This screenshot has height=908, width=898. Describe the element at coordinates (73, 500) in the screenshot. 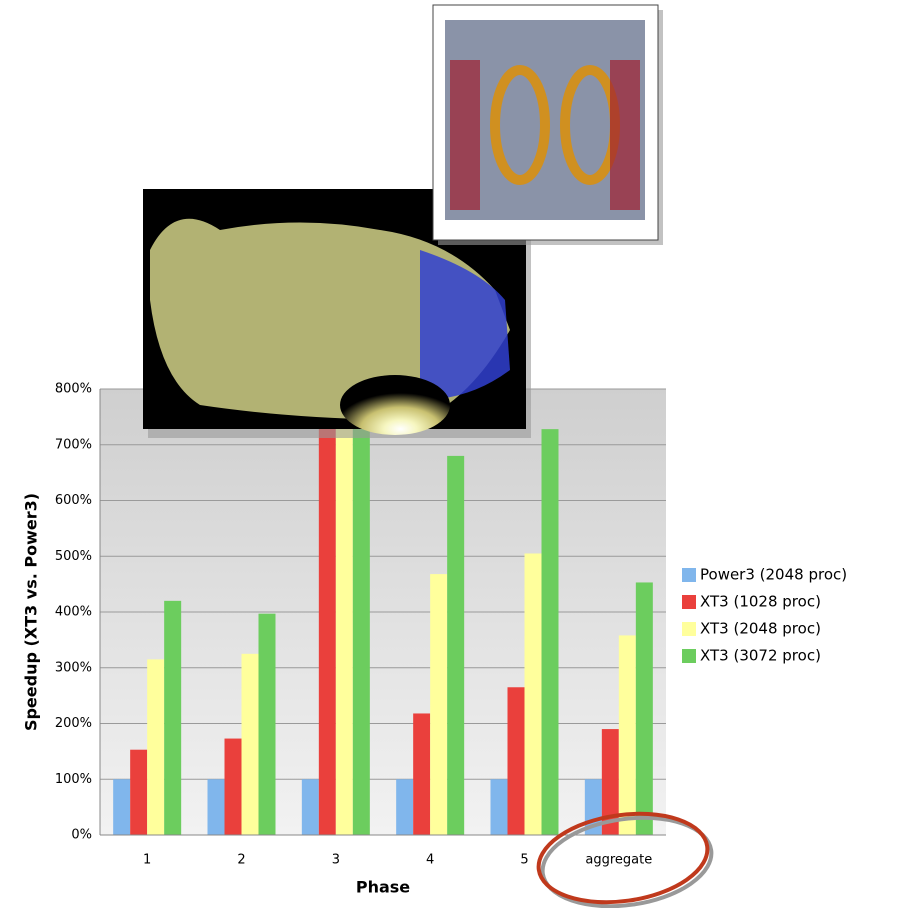

I see `y-tick-label: 600%` at that location.